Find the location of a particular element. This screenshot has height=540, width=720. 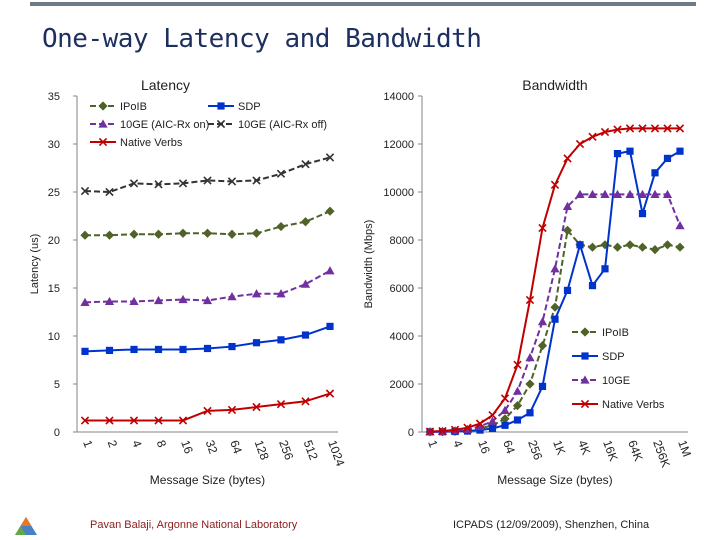

chart-1-legend-label: Native Verbs is located at coordinates (151, 143).